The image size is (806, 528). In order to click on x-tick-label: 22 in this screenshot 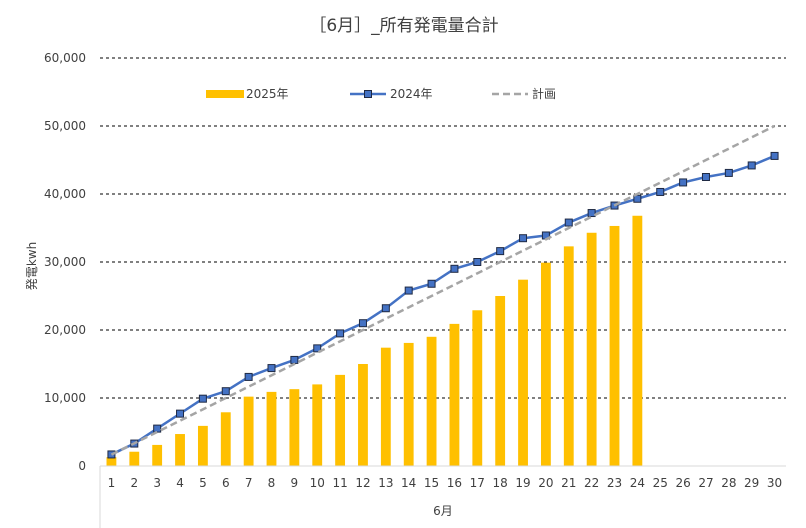, I will do `click(591, 483)`.